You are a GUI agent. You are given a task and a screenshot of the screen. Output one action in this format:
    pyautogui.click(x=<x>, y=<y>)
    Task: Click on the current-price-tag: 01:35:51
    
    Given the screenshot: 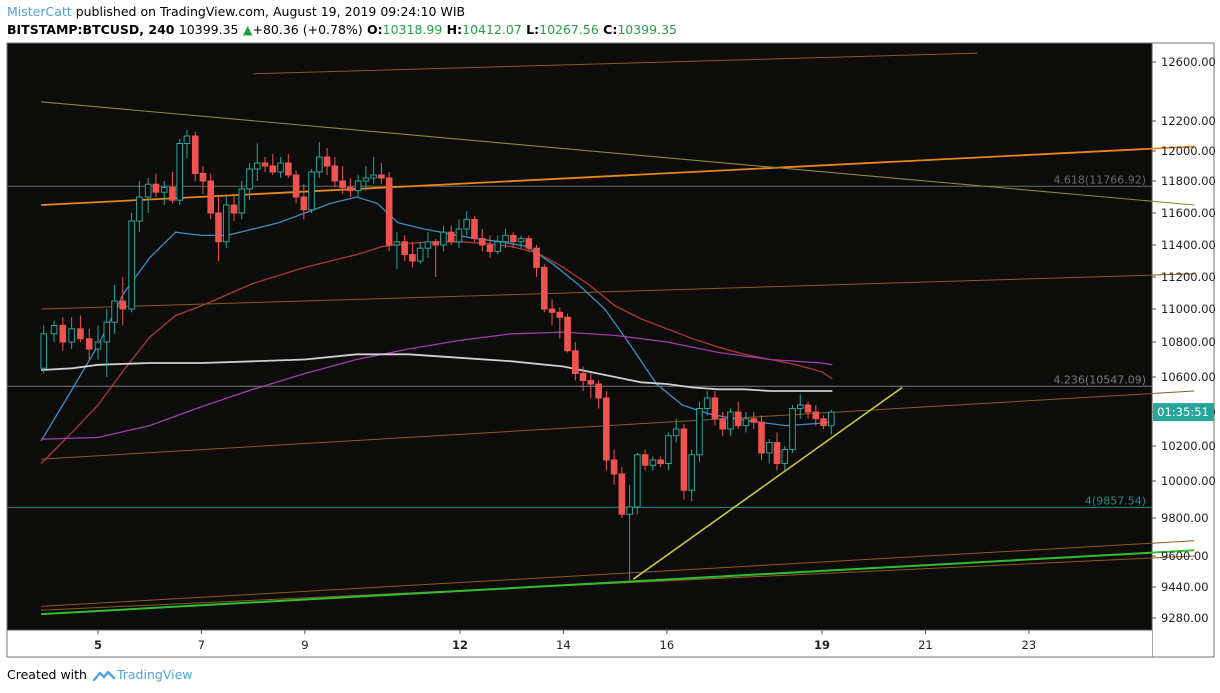 What is the action you would take?
    pyautogui.click(x=1183, y=412)
    